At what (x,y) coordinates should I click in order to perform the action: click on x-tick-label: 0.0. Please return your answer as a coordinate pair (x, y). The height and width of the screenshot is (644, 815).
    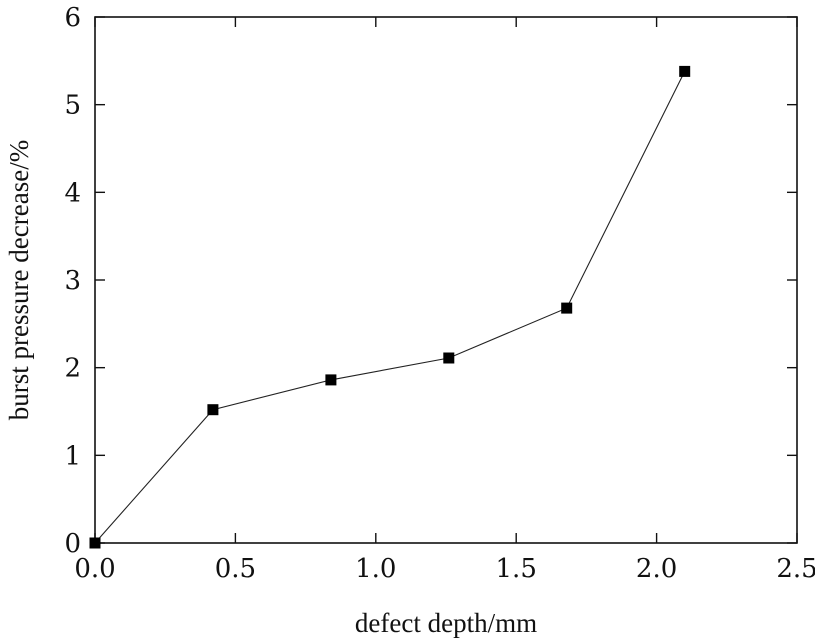
    Looking at the image, I should click on (94, 569).